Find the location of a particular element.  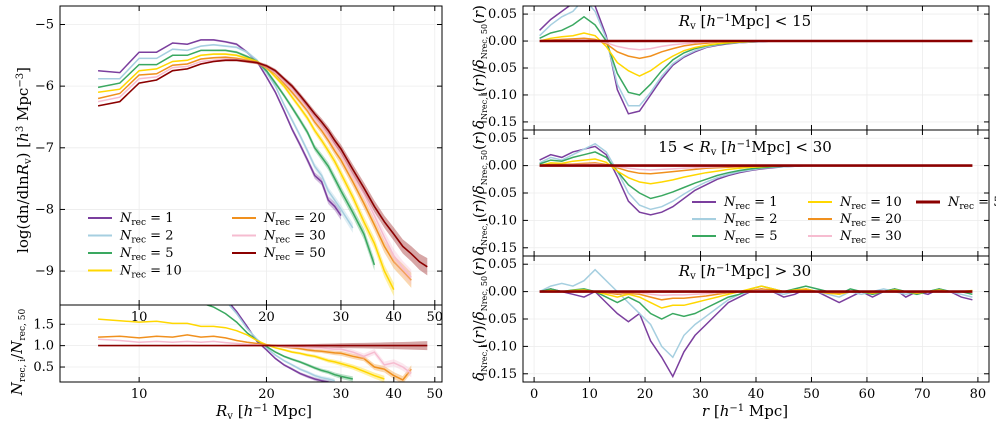

profile-ylabel-1: δNrec, i(r)/δNrec, 50(r) is located at coordinates (479, 67).